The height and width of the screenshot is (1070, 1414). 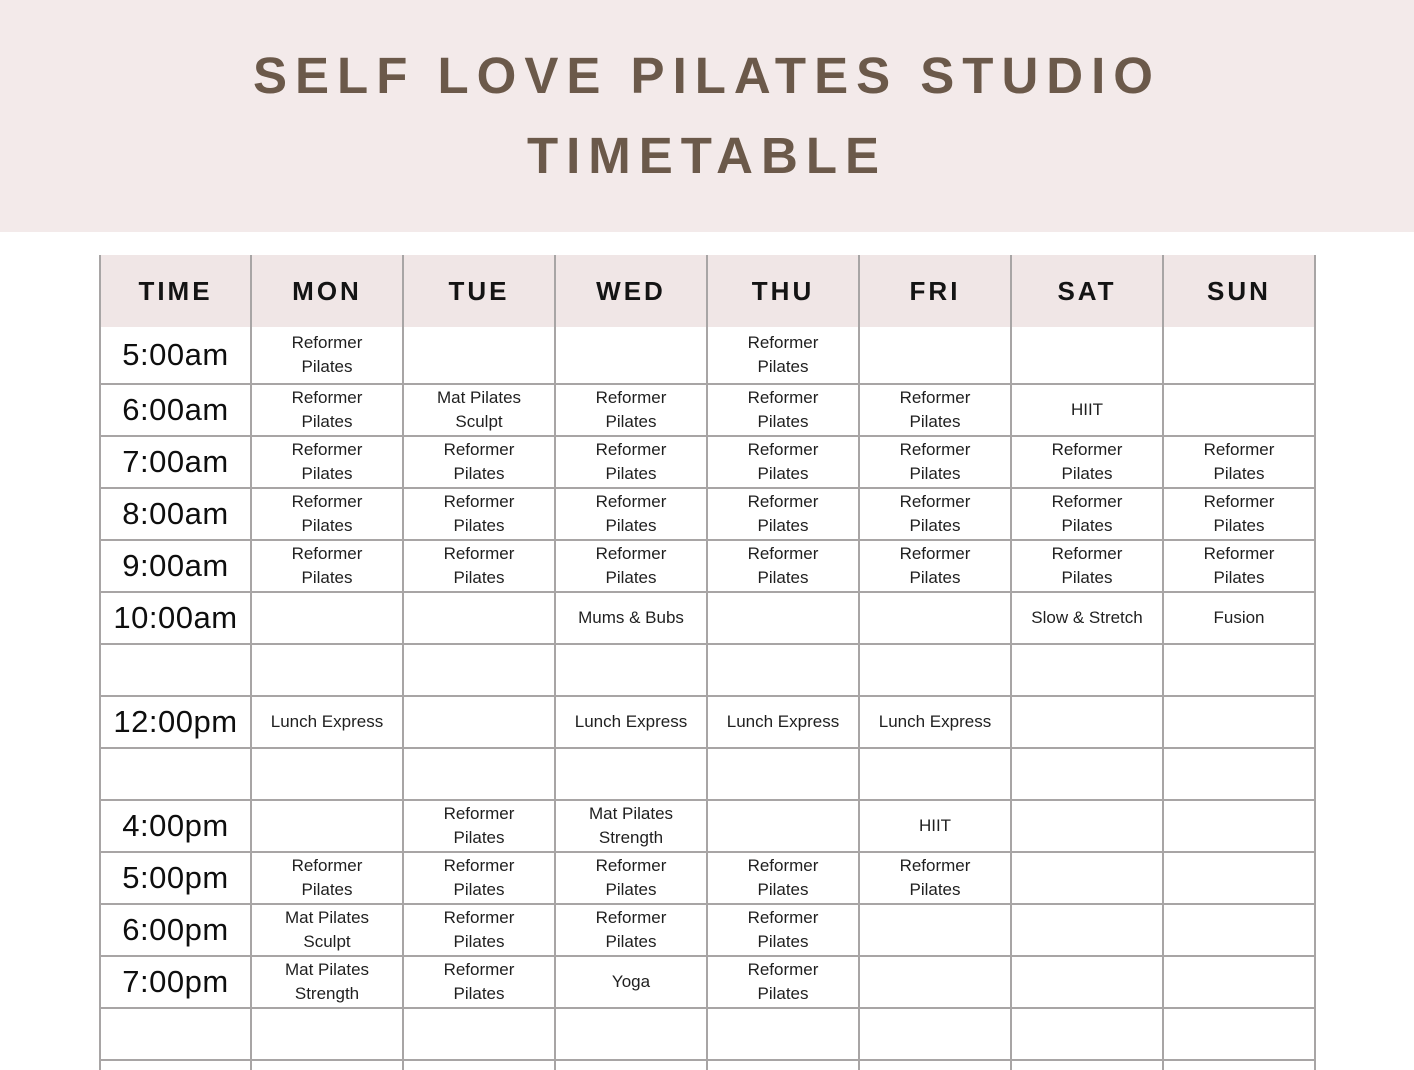 I want to click on time-cell: 7:00am, so click(x=175, y=462).